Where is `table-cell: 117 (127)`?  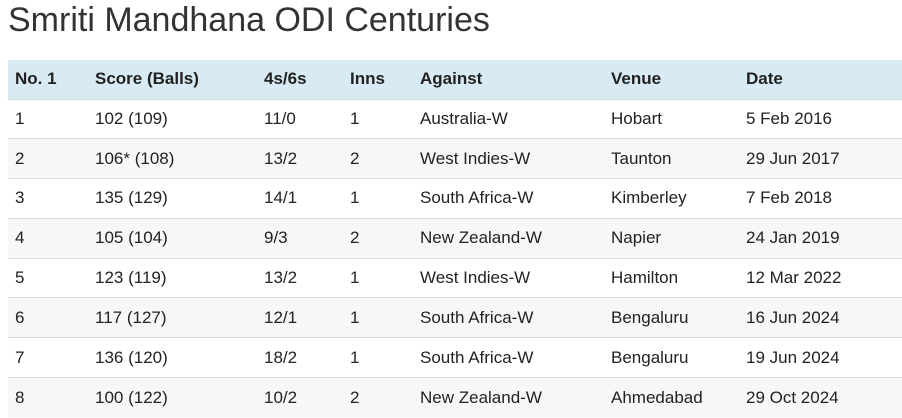 table-cell: 117 (127) is located at coordinates (131, 317).